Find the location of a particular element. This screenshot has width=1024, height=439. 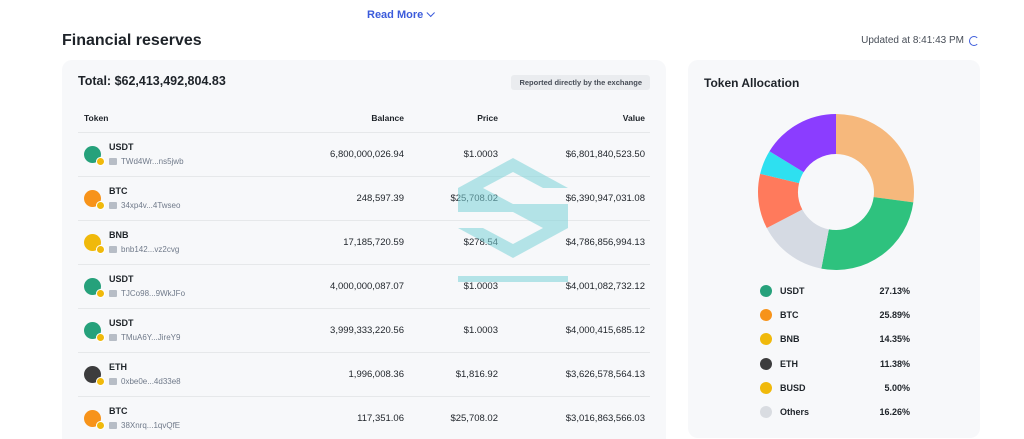

busd-icon is located at coordinates (766, 387).